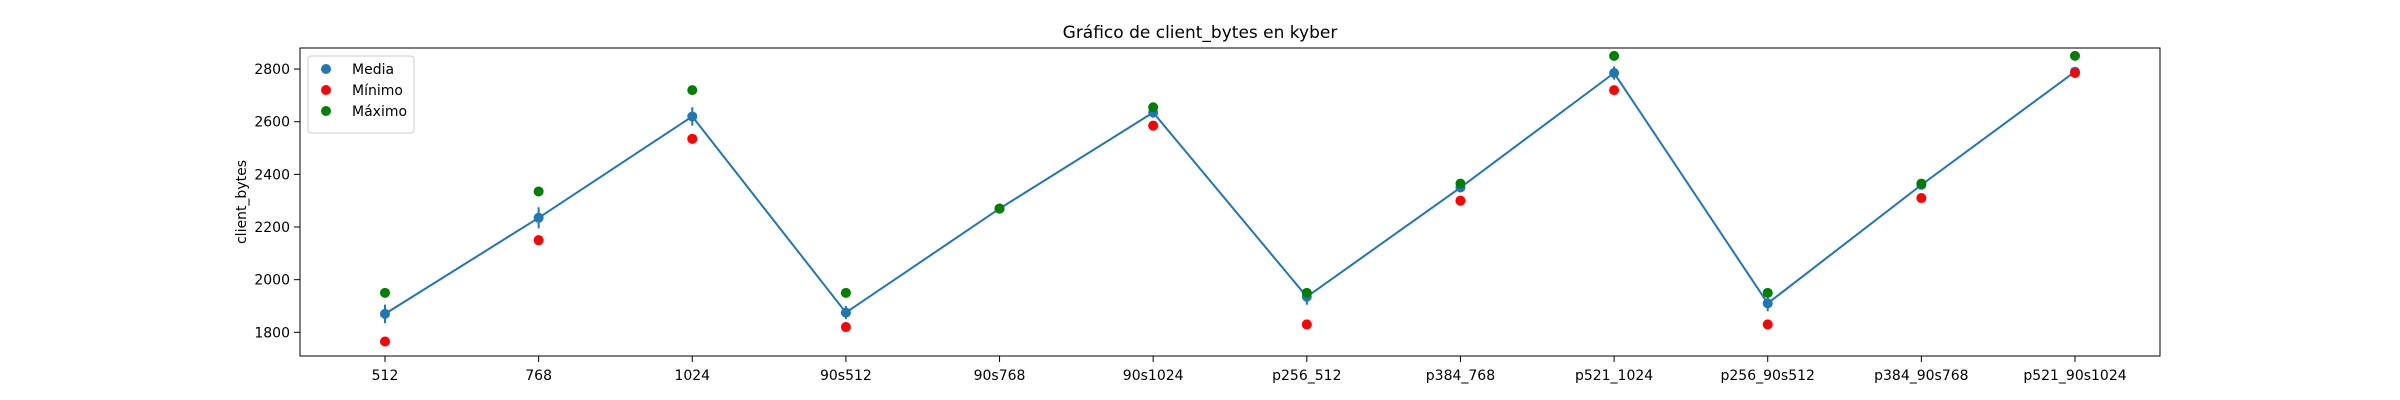  What do you see at coordinates (272, 123) in the screenshot?
I see `y-tick-label: 2600` at bounding box center [272, 123].